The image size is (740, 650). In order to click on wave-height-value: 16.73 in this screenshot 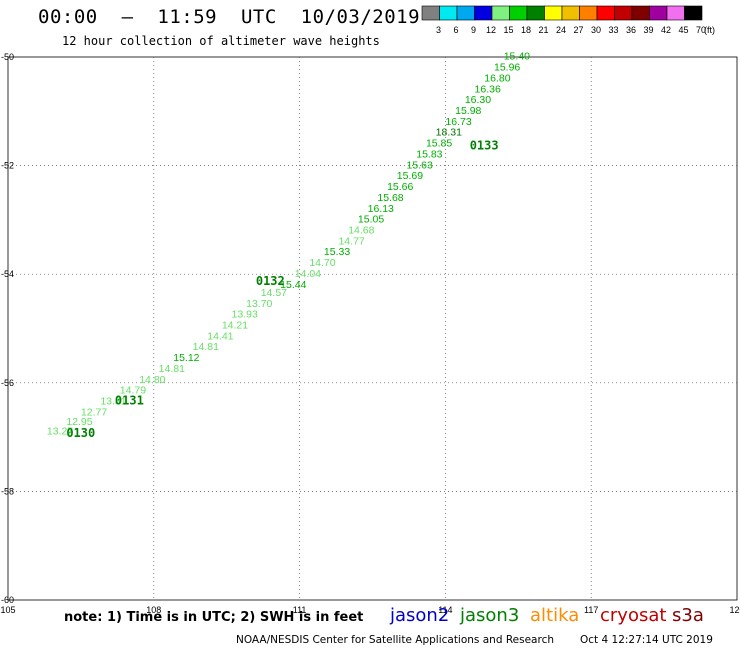, I will do `click(458, 122)`.